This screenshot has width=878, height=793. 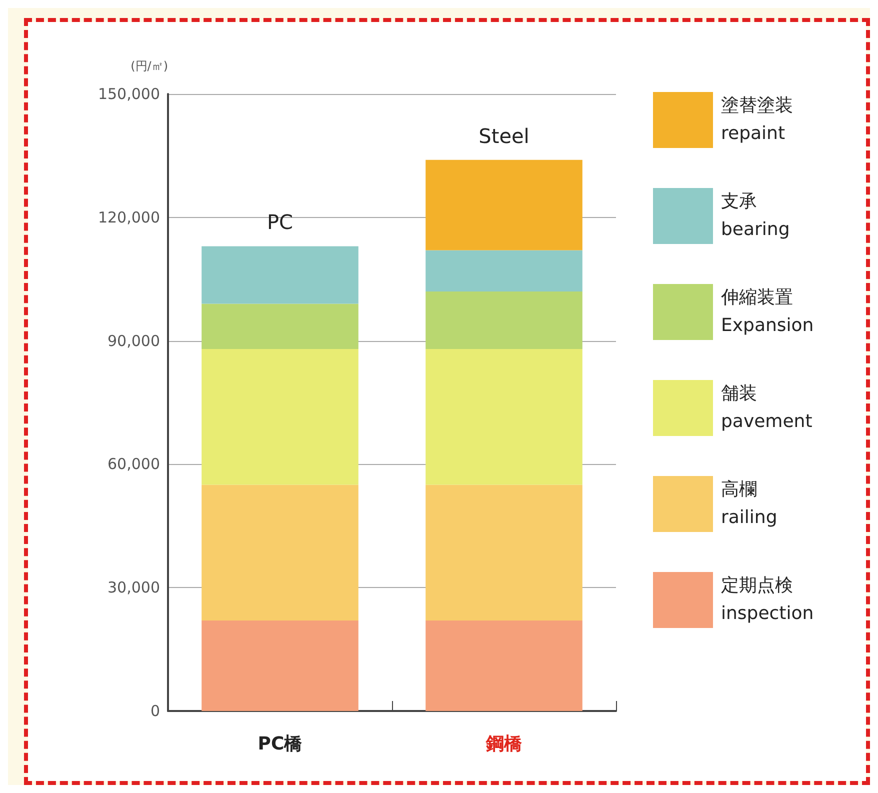 What do you see at coordinates (149, 66) in the screenshot?
I see `y-axis-title: (円/㎡)` at bounding box center [149, 66].